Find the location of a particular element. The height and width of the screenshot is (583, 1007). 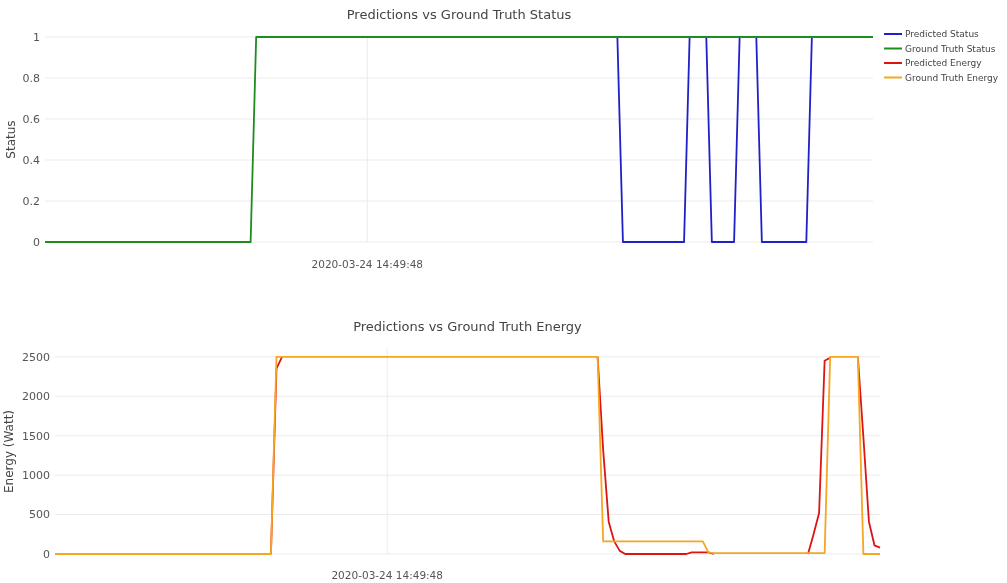

legend-label: Predicted Status is located at coordinates (942, 34).